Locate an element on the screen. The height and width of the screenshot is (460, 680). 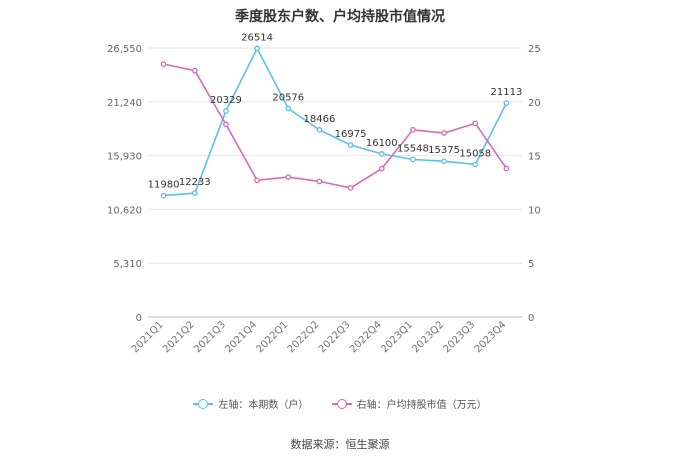
data-label: 26514 is located at coordinates (257, 37).